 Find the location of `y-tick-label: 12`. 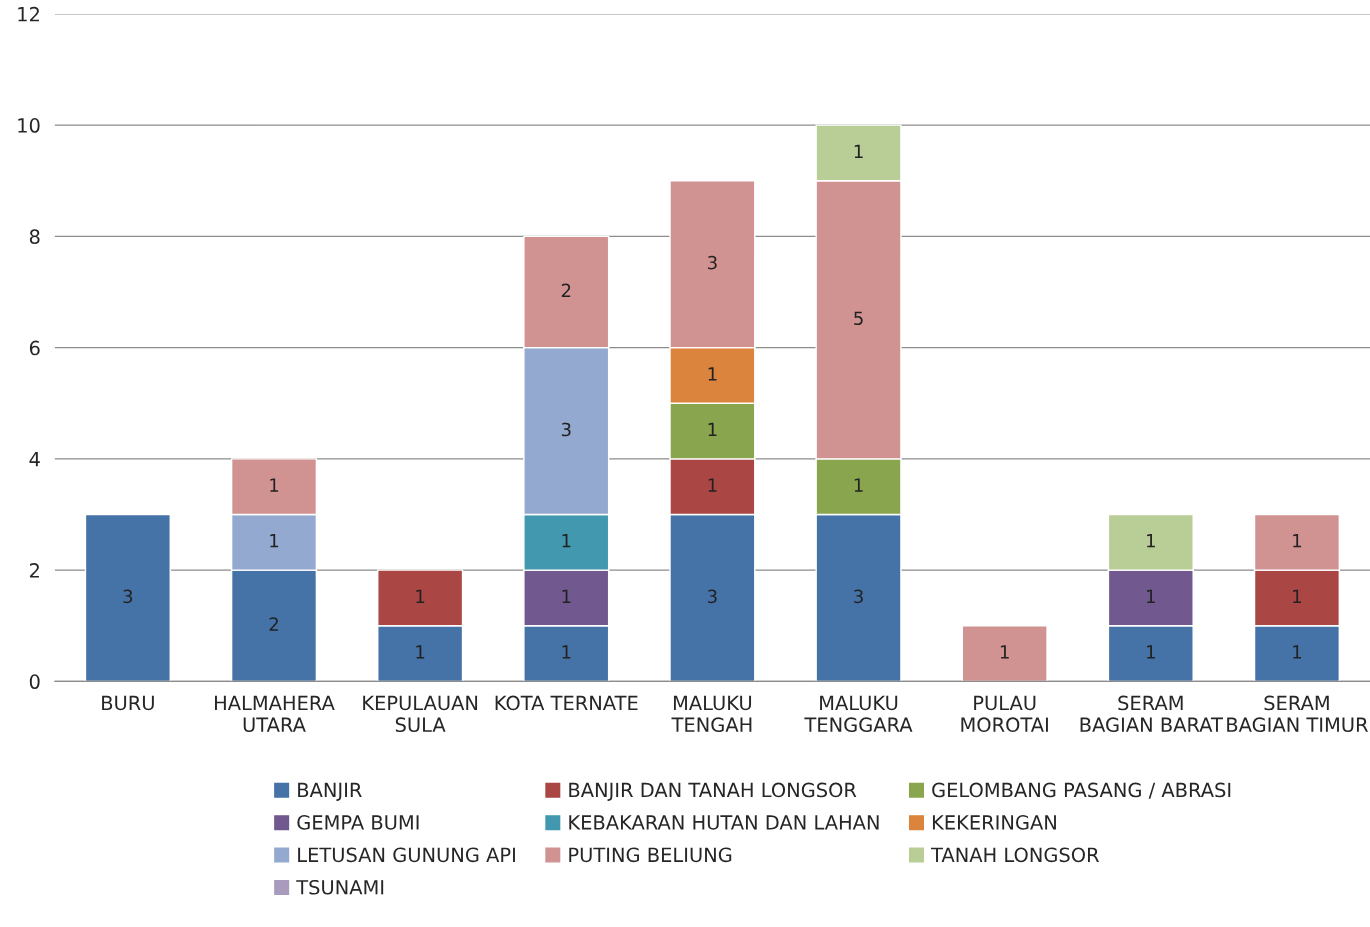

y-tick-label: 12 is located at coordinates (28, 14).